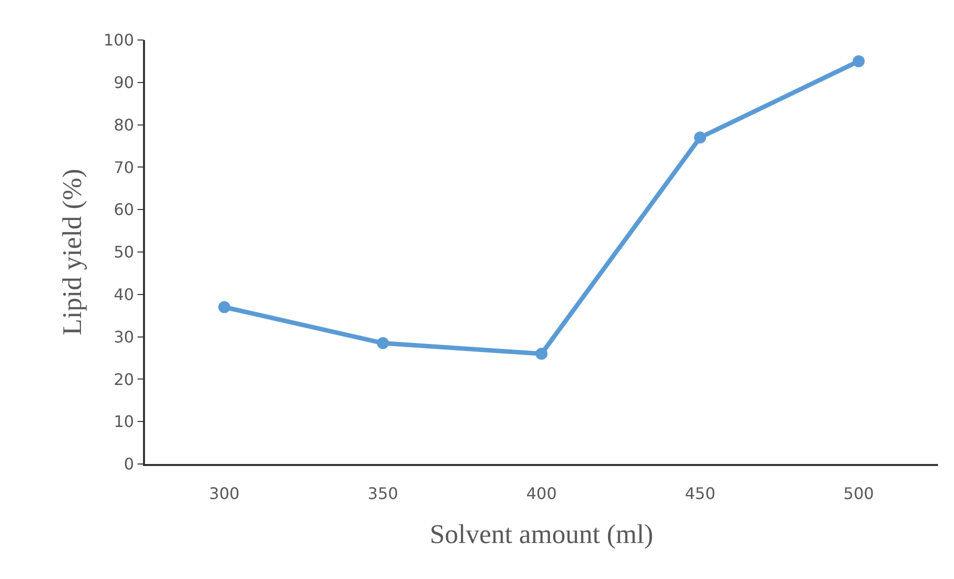  What do you see at coordinates (119, 40) in the screenshot?
I see `y-tick-label: 100` at bounding box center [119, 40].